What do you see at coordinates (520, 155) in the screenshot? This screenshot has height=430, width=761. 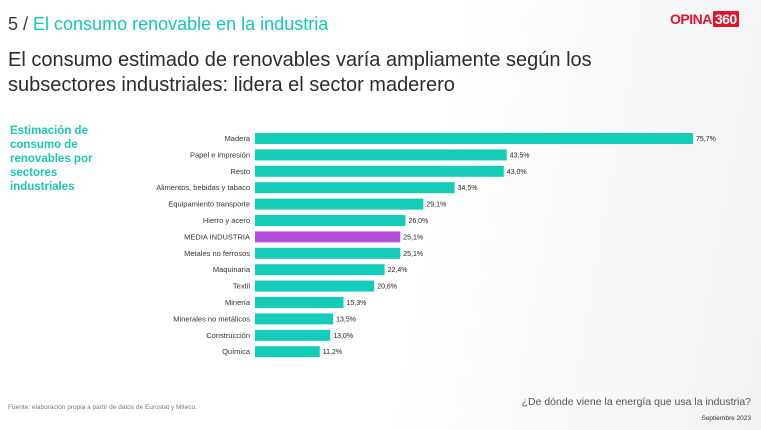 I see `value-label: 43,5%` at bounding box center [520, 155].